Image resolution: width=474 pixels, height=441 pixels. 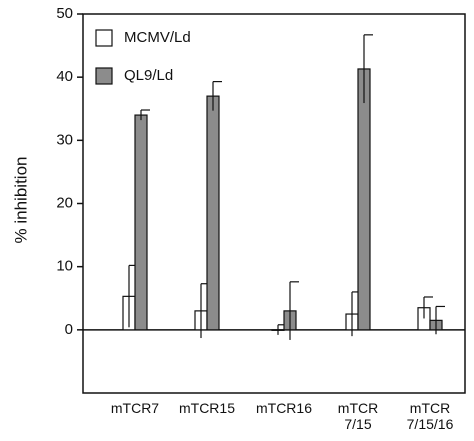 What do you see at coordinates (64, 266) in the screenshot?
I see `y-tick-label: 10` at bounding box center [64, 266].